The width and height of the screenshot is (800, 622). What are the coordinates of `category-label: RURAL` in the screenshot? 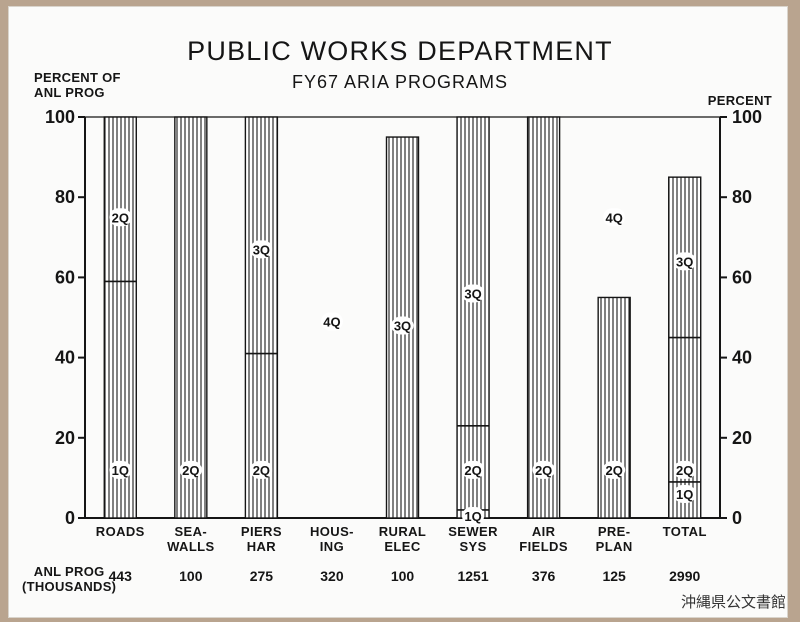 It's located at (403, 531).